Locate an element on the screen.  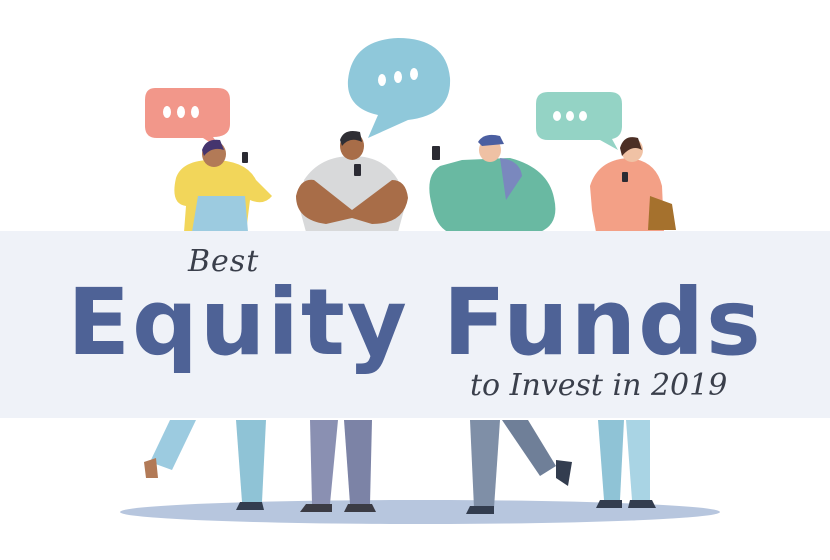
woman-coral-top is located at coordinates (633, 322).